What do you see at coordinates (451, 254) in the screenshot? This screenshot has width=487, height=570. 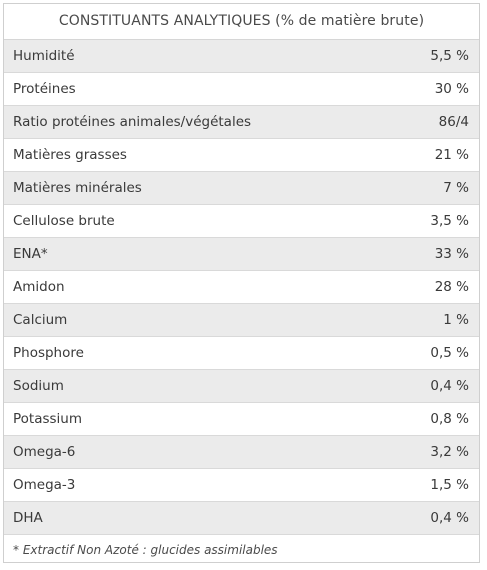 I see `row-value: 33 %` at bounding box center [451, 254].